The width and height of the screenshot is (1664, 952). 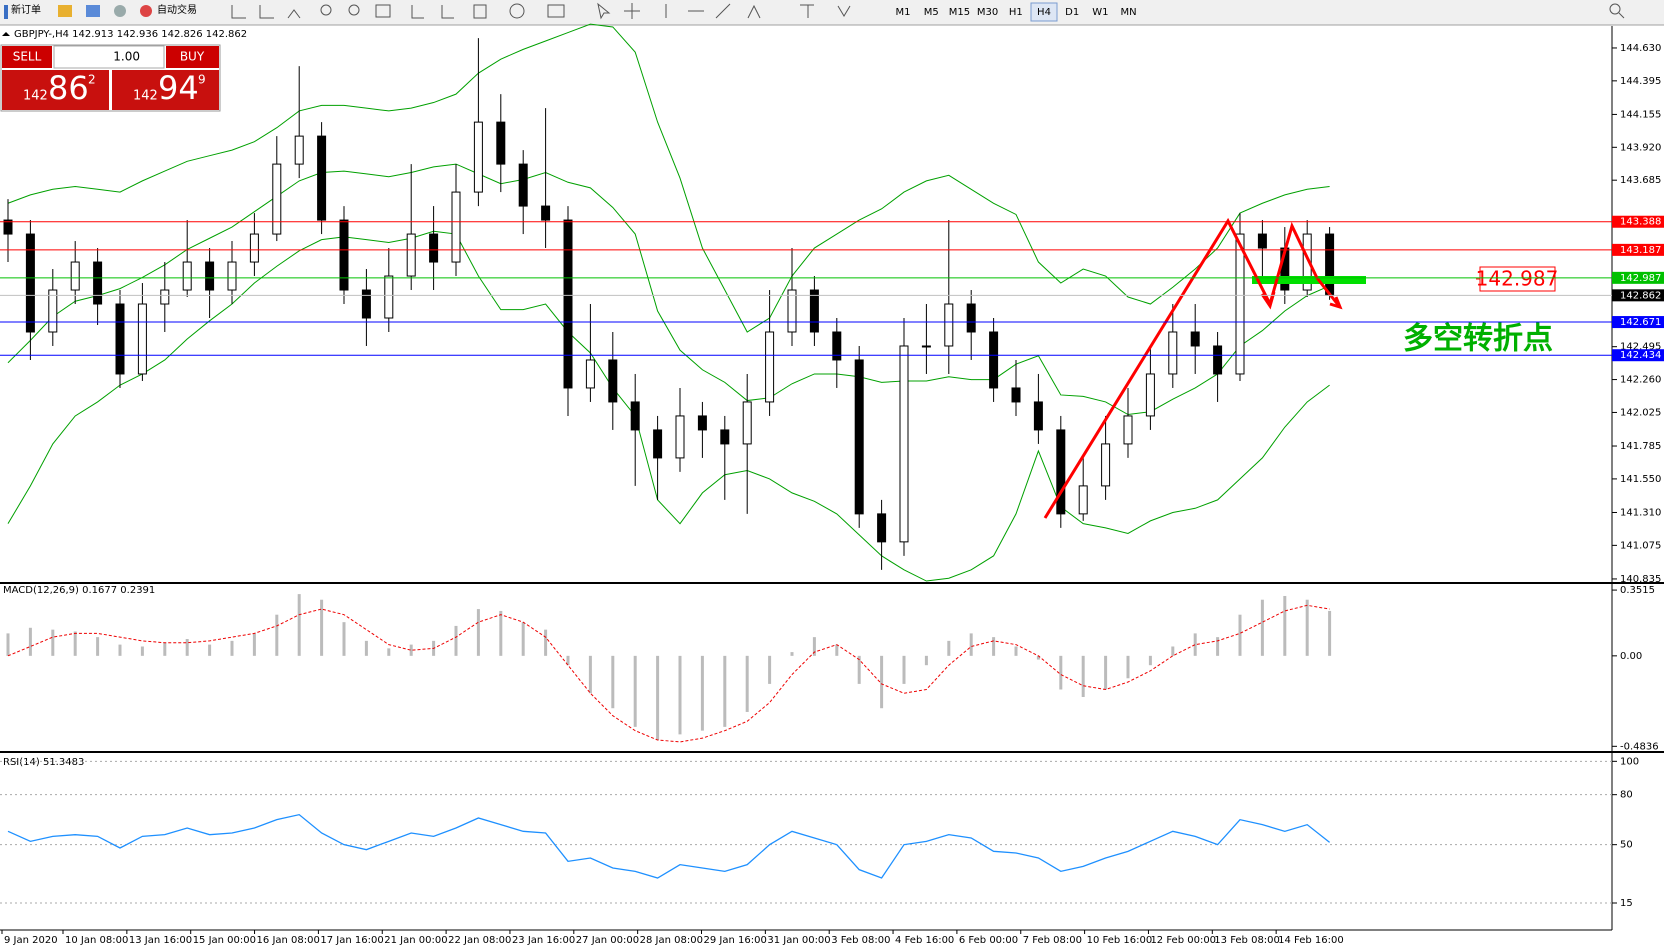 I want to click on sell-button, so click(x=27, y=57).